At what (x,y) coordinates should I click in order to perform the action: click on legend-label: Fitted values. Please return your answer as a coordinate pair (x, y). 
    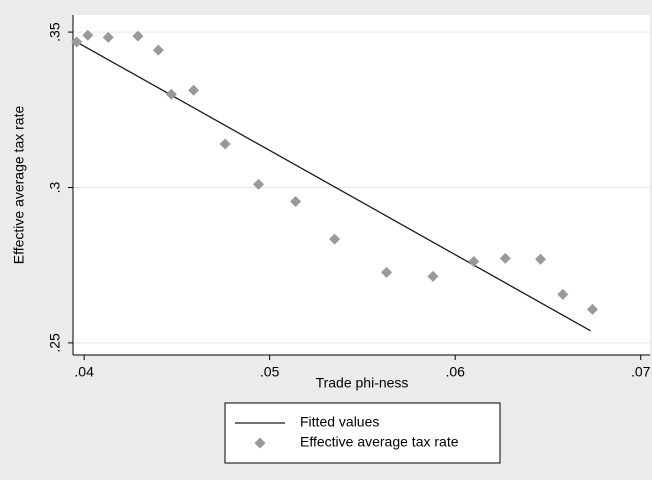
    Looking at the image, I should click on (339, 422).